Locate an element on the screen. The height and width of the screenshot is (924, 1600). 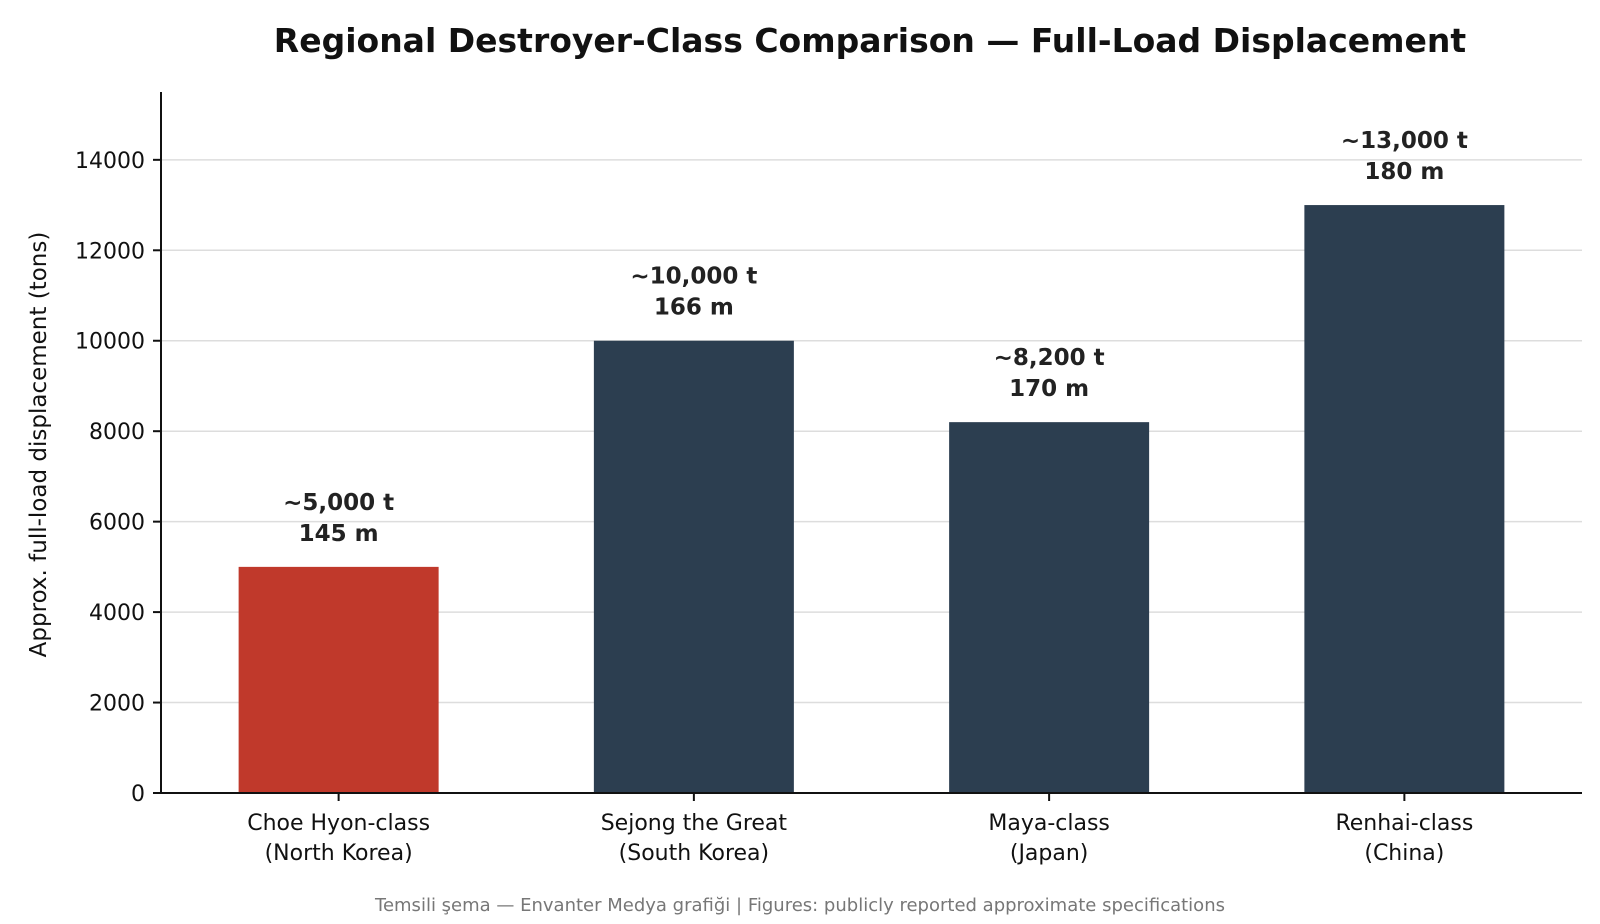
x-tick-label: Sejong the Great is located at coordinates (694, 823).